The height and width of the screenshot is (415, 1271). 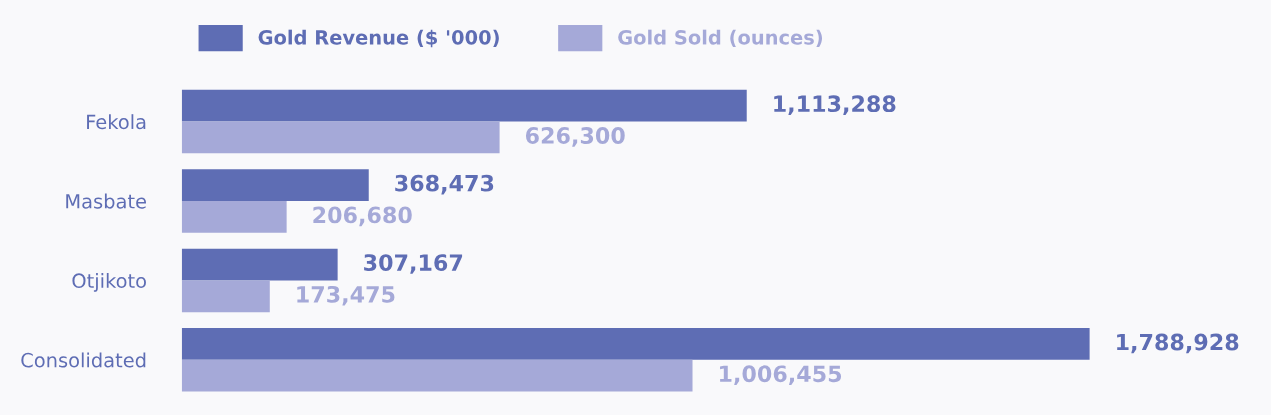 What do you see at coordinates (83, 360) in the screenshot?
I see `y-tick-label: Consolidated` at bounding box center [83, 360].